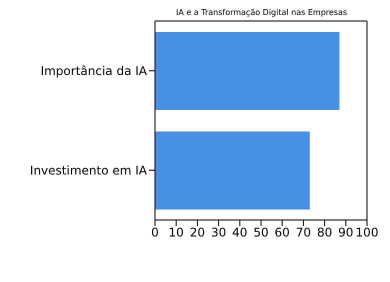  Describe the element at coordinates (155, 233) in the screenshot. I see `x-tick-label: 0` at that location.